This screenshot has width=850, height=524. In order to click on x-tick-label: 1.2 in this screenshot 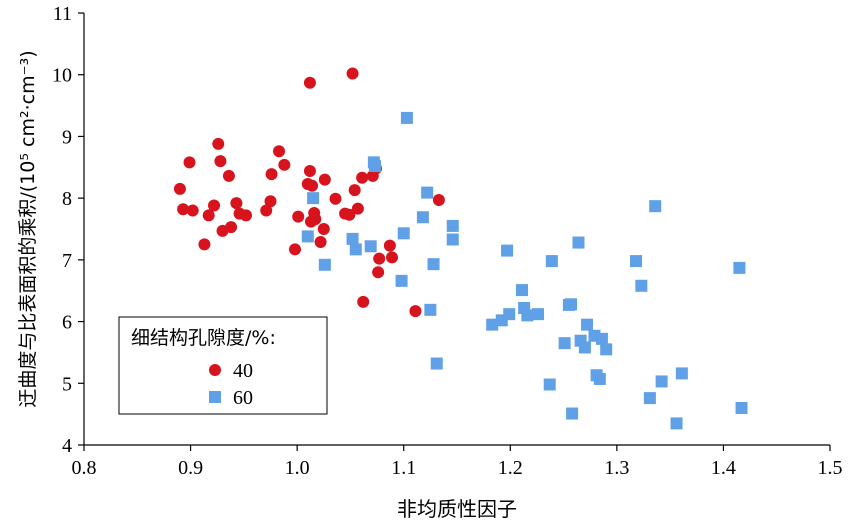, I will do `click(510, 468)`.